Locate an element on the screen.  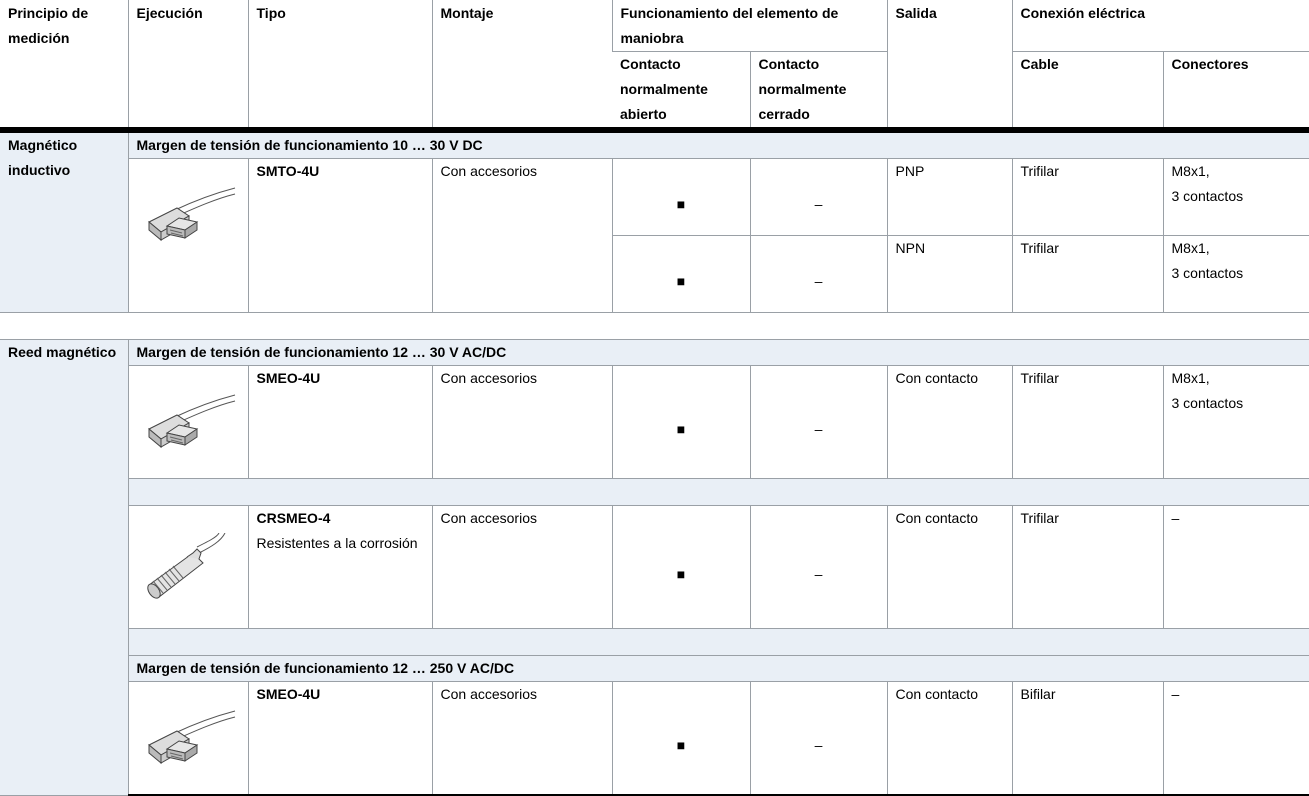
product-type: SMTO-4U is located at coordinates (288, 171).